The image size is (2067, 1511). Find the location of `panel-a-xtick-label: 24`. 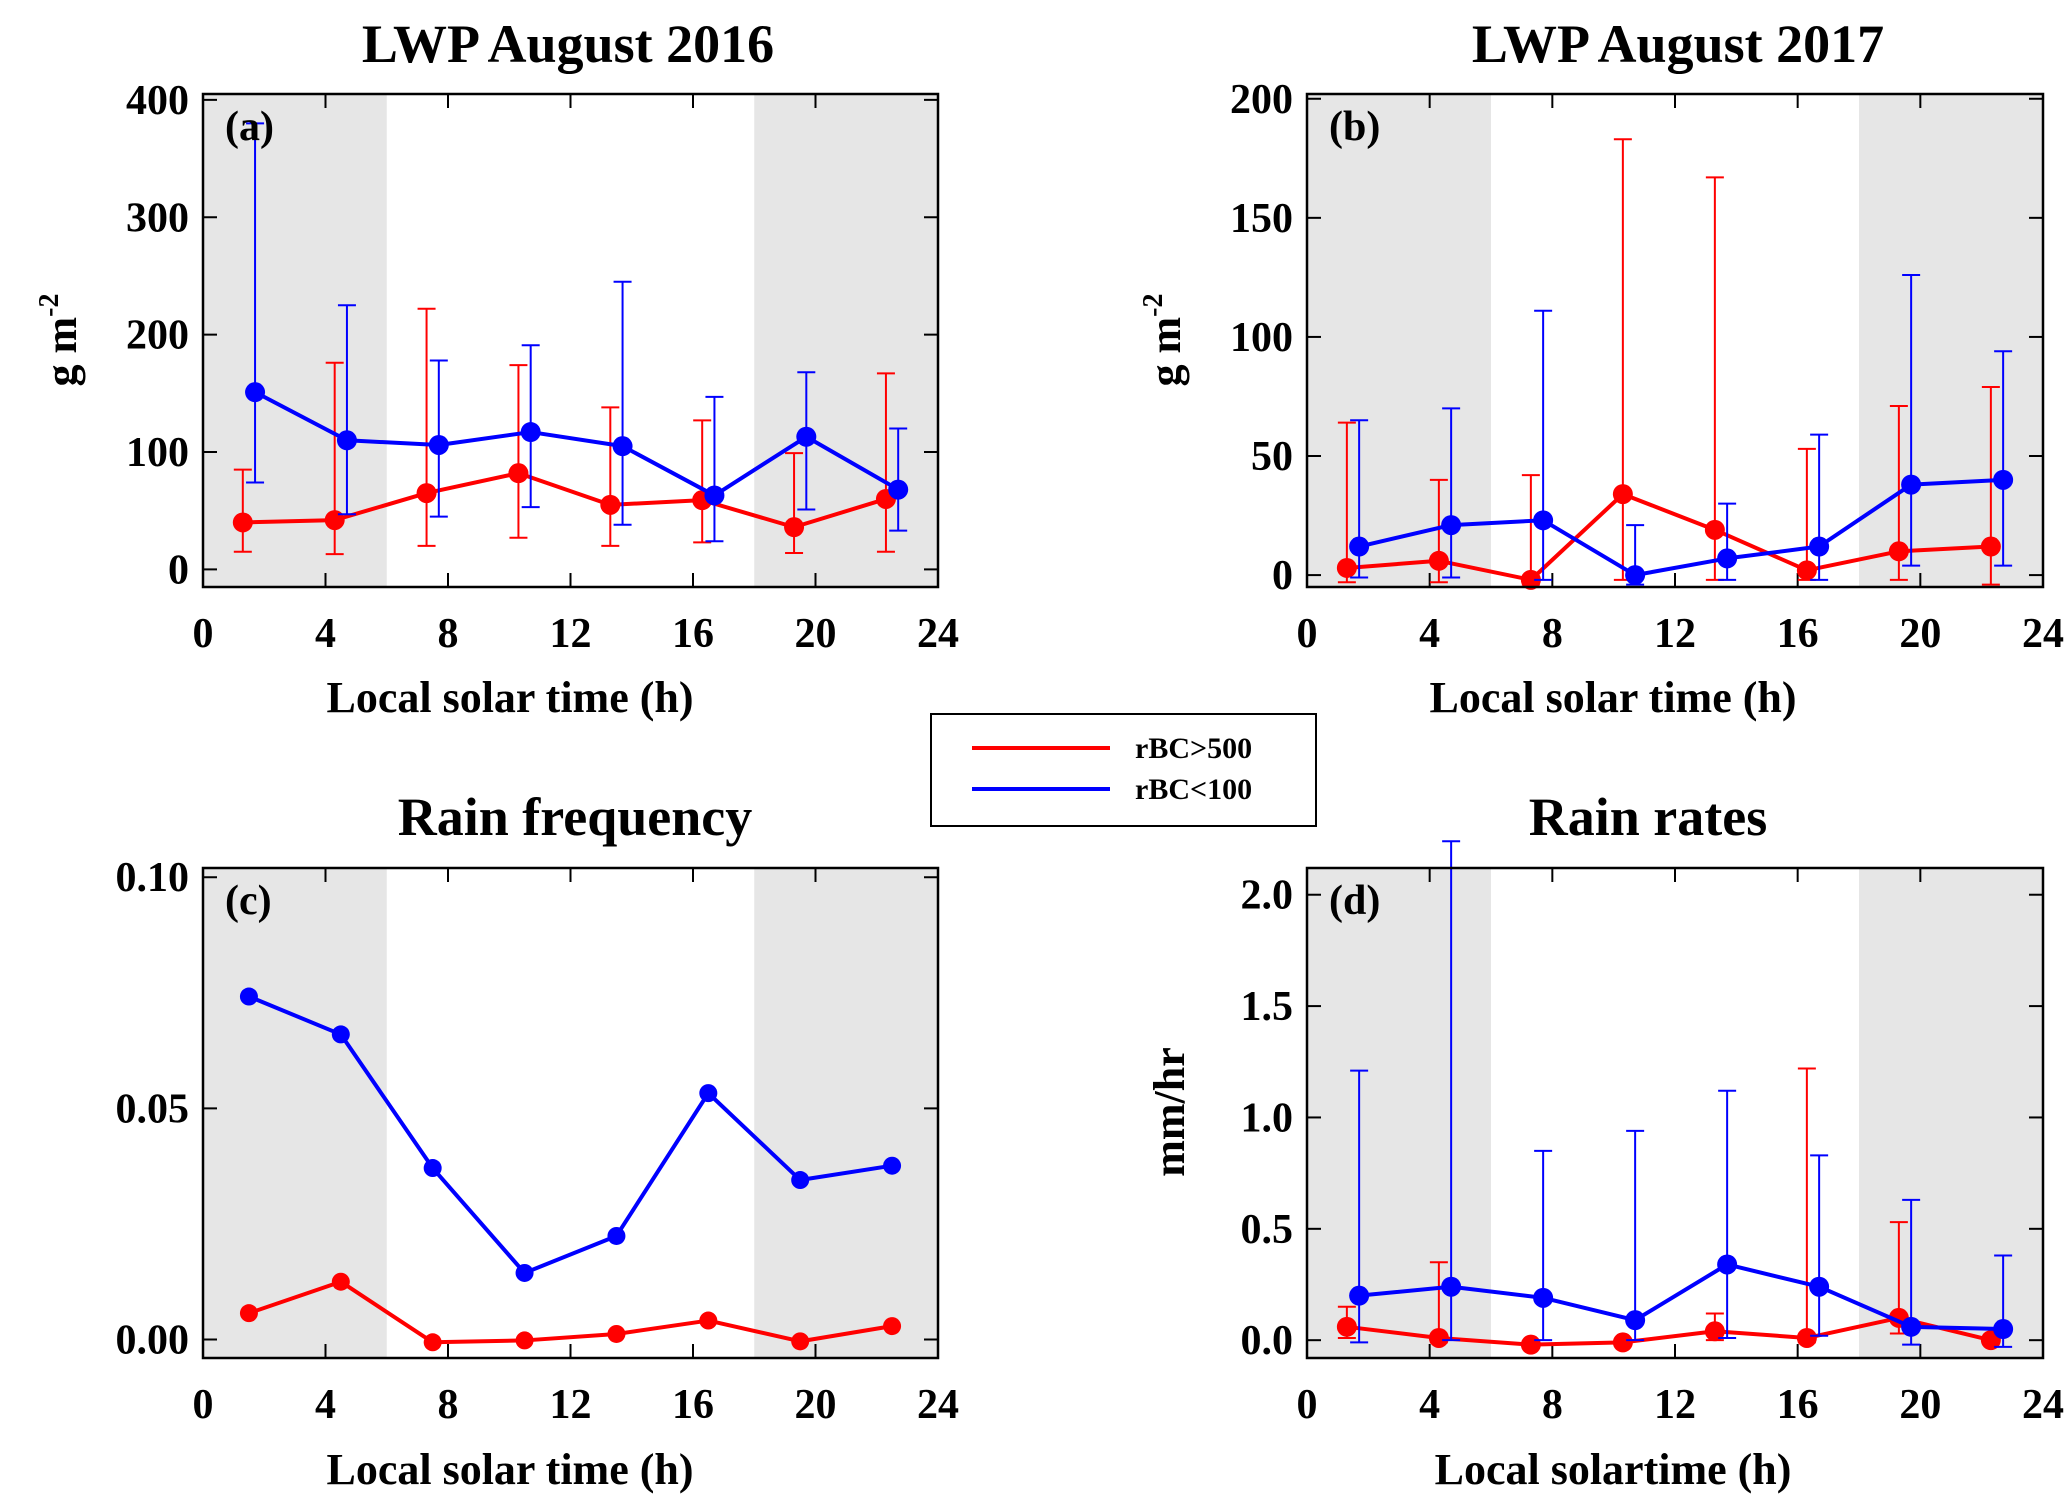

panel-a-xtick-label: 24 is located at coordinates (938, 634).